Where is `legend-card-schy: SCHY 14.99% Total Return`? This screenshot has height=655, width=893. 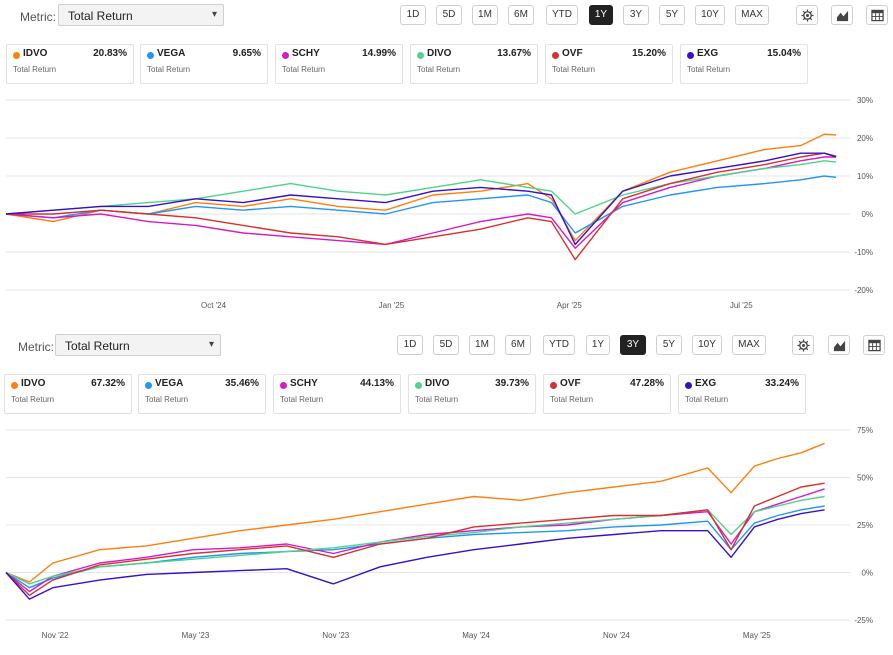 legend-card-schy: SCHY 14.99% Total Return is located at coordinates (339, 64).